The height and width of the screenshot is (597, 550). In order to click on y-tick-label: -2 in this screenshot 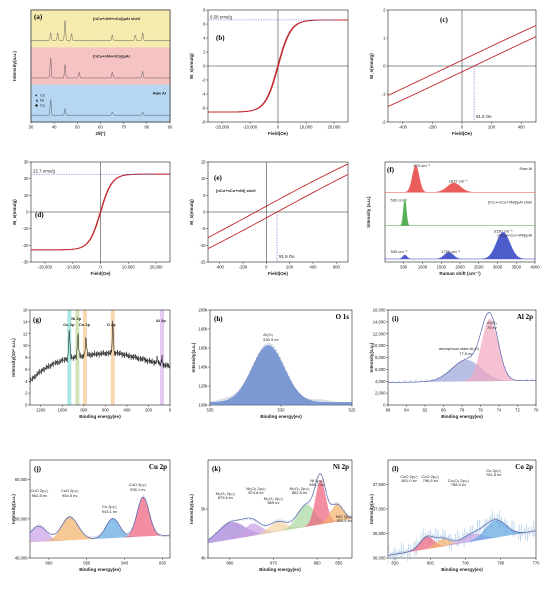, I will do `click(204, 80)`.